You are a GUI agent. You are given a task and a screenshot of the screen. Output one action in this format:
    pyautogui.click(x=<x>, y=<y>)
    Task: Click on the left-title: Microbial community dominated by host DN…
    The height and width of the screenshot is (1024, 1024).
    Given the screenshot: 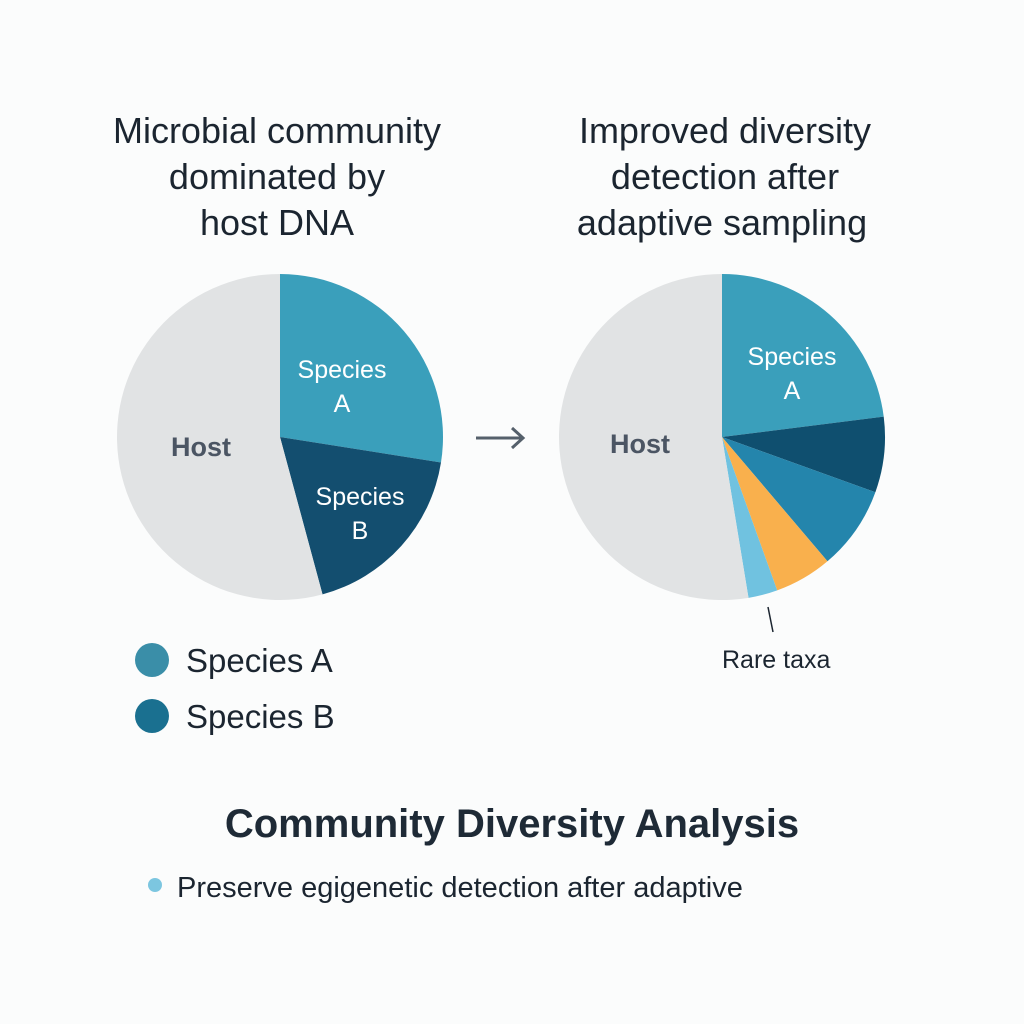 What is the action you would take?
    pyautogui.click(x=277, y=176)
    